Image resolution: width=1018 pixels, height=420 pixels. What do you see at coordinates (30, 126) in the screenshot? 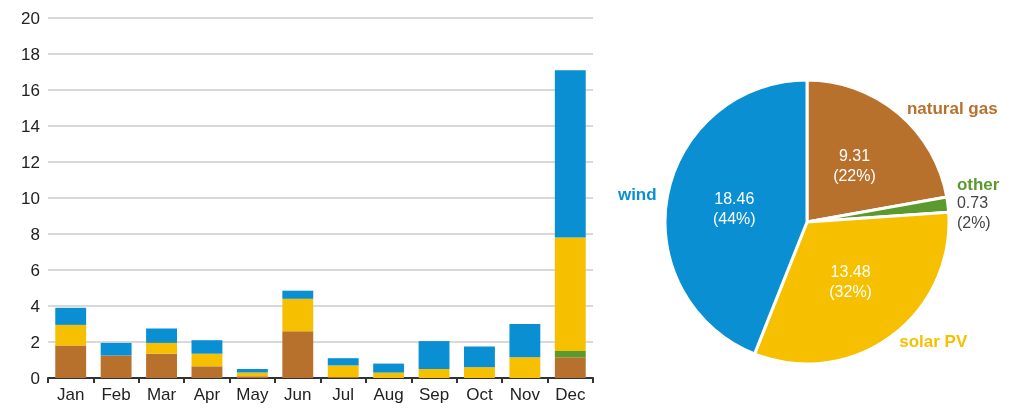
I see `y-tick-label: 14` at bounding box center [30, 126].